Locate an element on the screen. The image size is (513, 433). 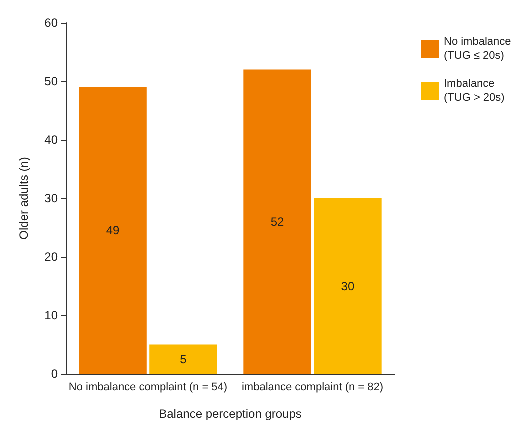
y-tick-label: 0 is located at coordinates (54, 374).